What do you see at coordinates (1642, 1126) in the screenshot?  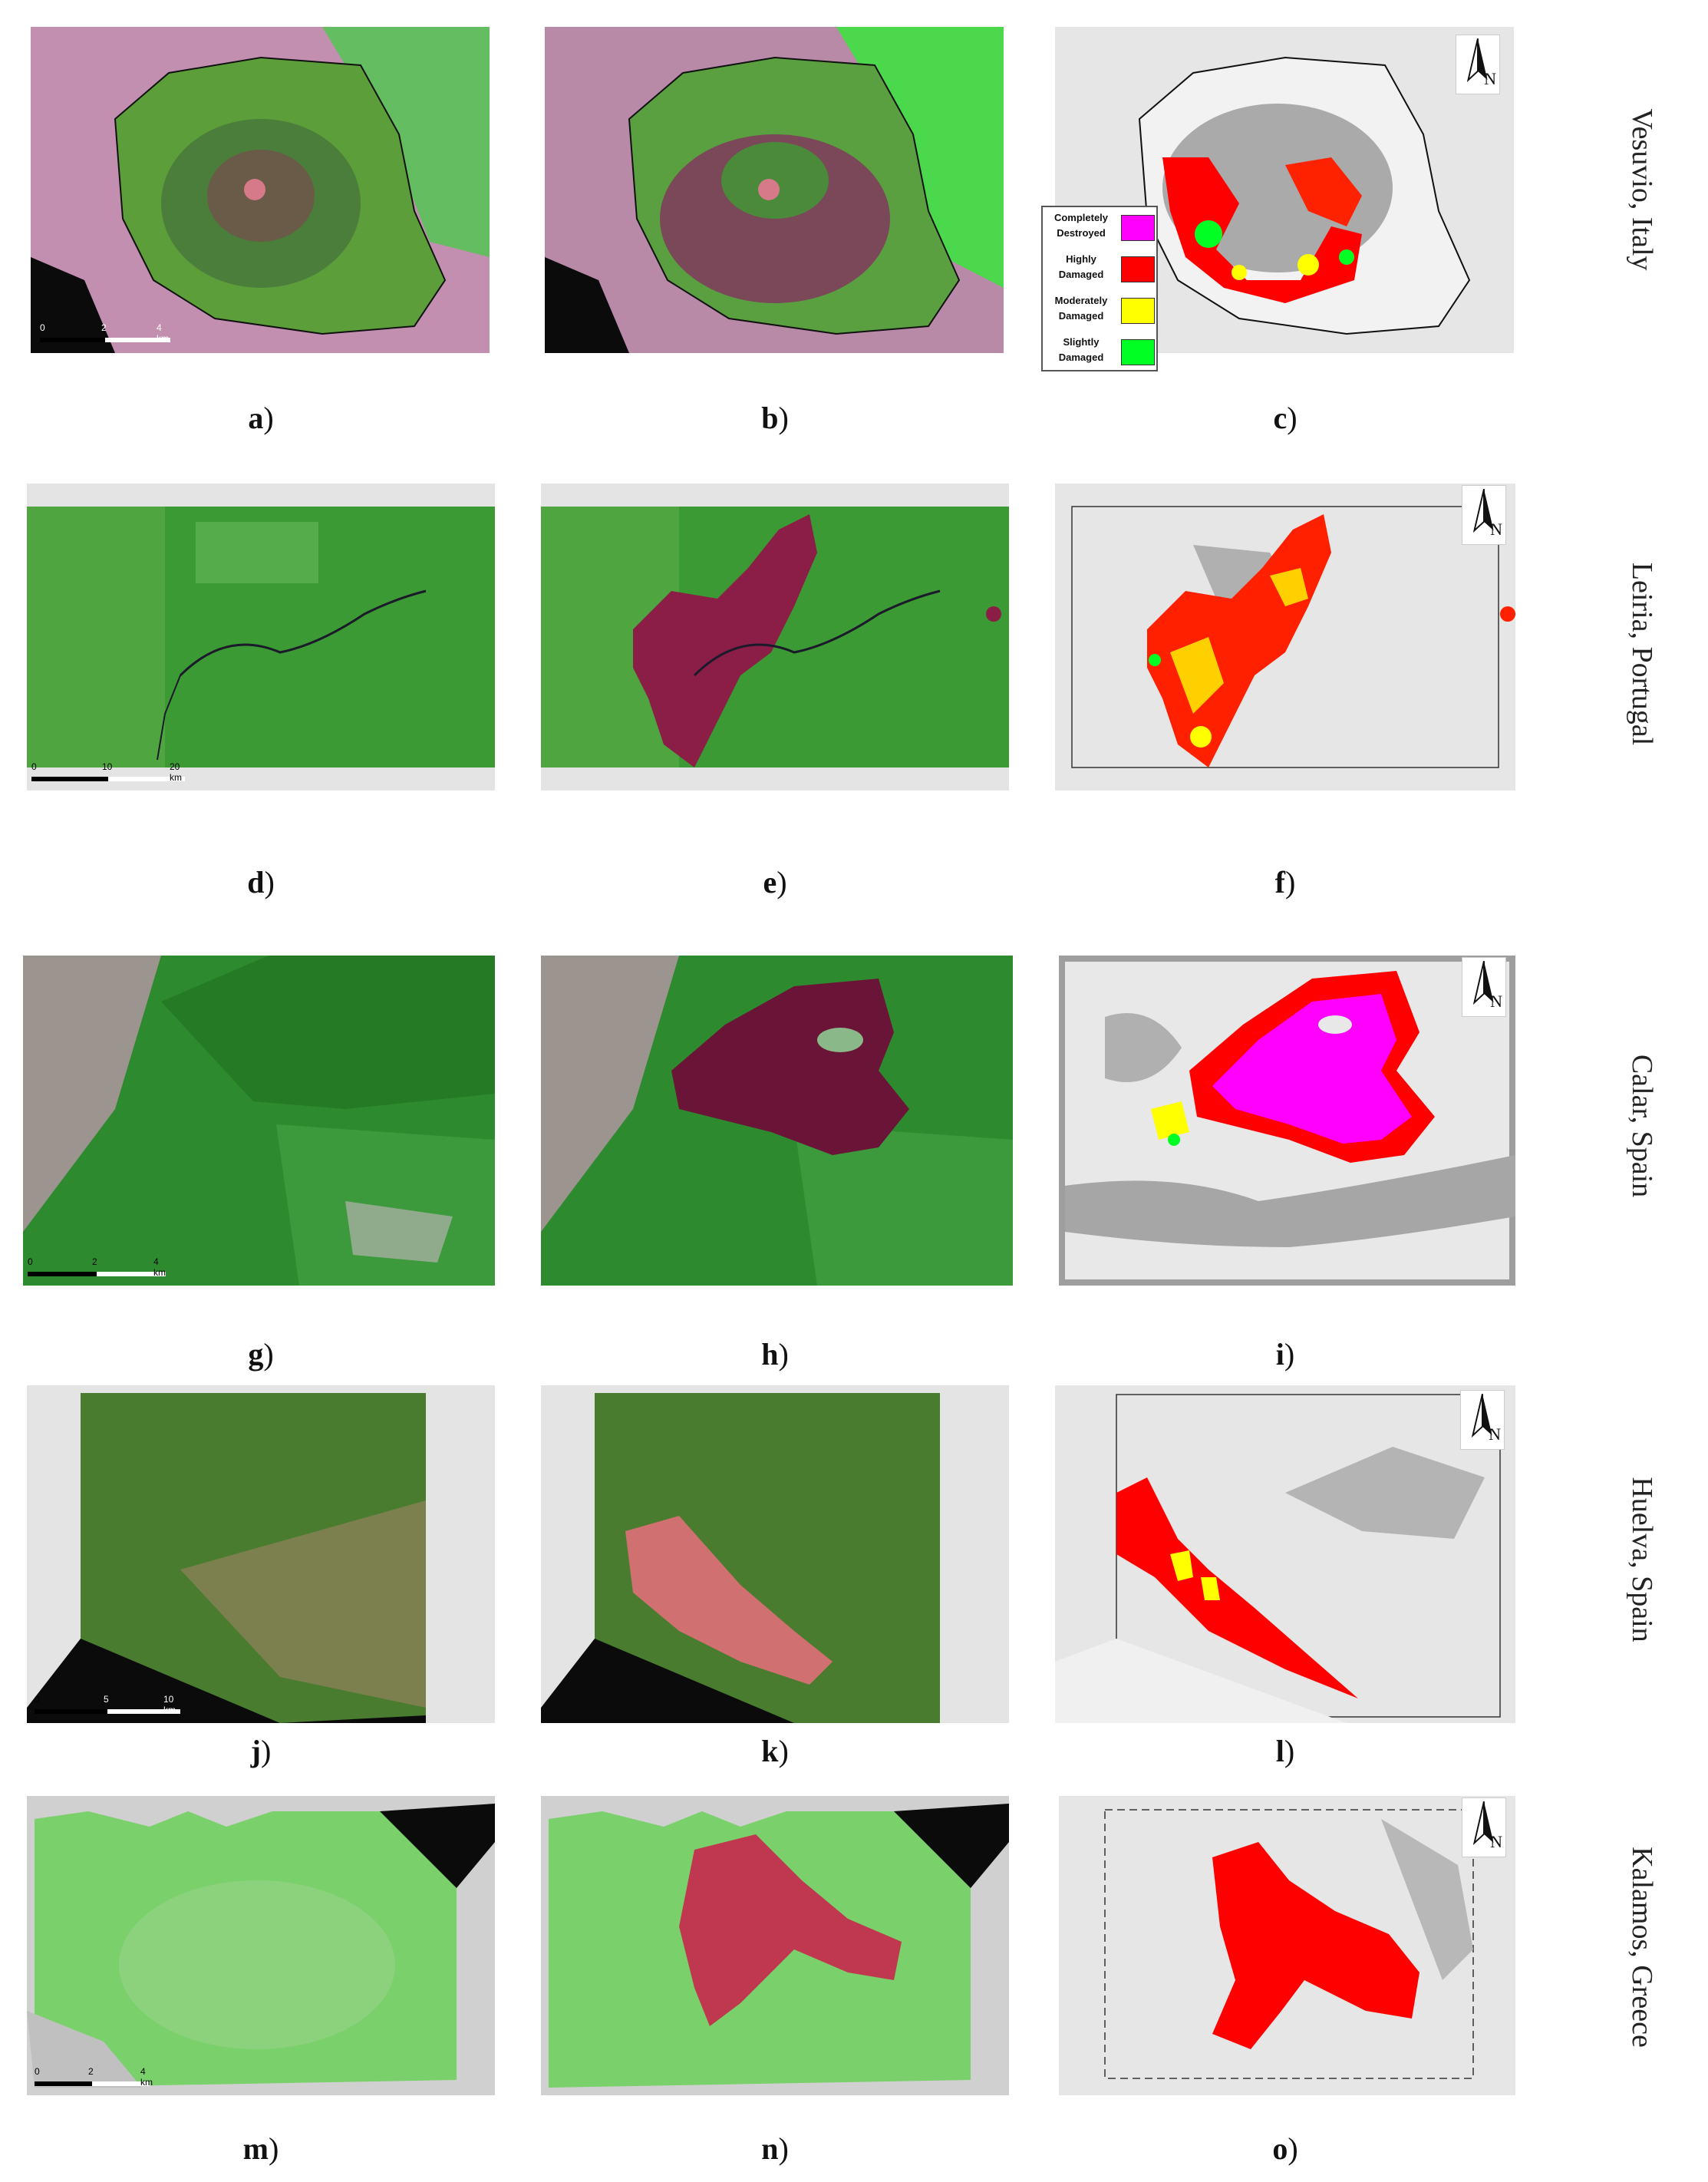 I see `site-label-calar: Calar, Spain` at bounding box center [1642, 1126].